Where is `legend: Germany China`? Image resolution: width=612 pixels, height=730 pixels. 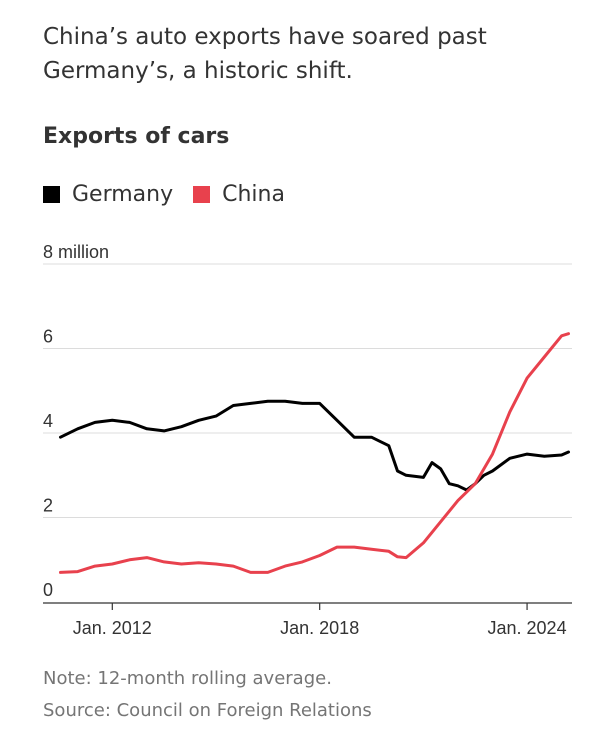 legend: Germany China is located at coordinates (174, 194).